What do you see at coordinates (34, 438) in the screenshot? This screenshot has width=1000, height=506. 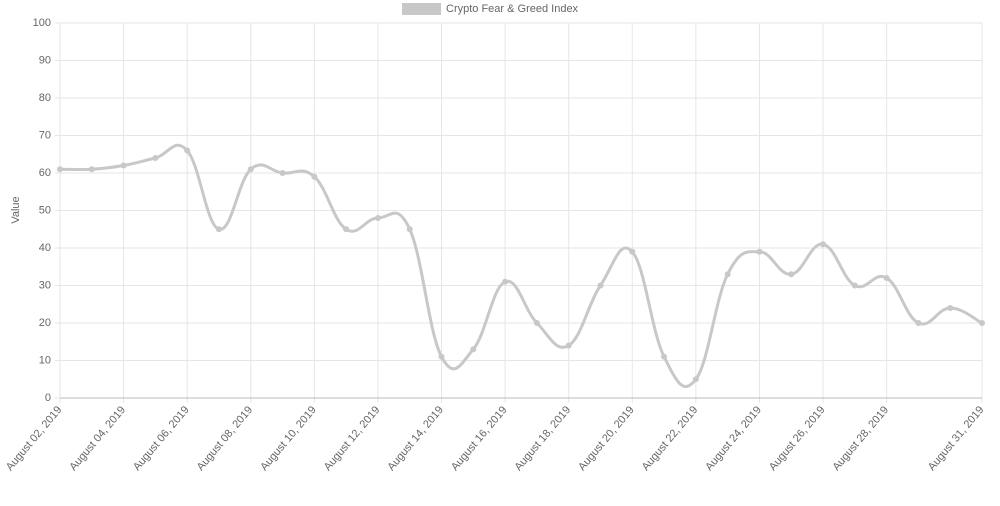 I see `x-tick-label: August 02, 2019` at bounding box center [34, 438].